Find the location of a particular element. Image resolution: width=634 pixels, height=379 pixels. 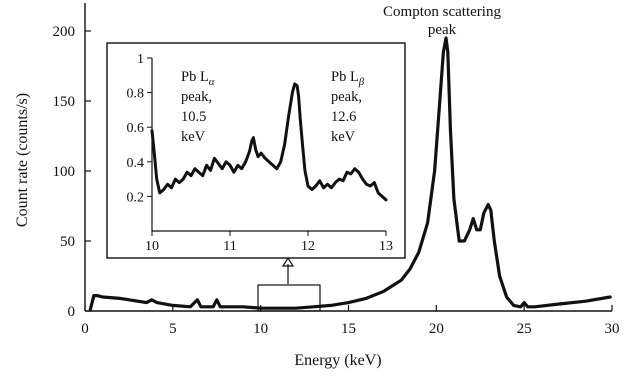

y-axis-title: Count rate (counts/s) is located at coordinates (22, 160).